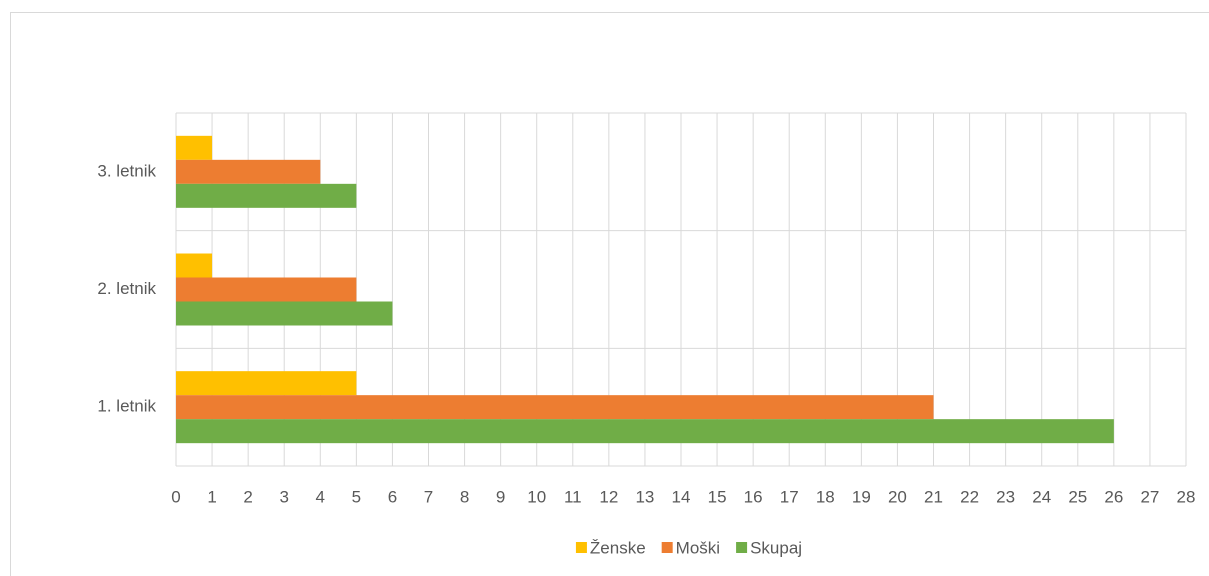 The height and width of the screenshot is (576, 1209). Describe the element at coordinates (1113, 496) in the screenshot. I see `x-tick-label: 26` at that location.